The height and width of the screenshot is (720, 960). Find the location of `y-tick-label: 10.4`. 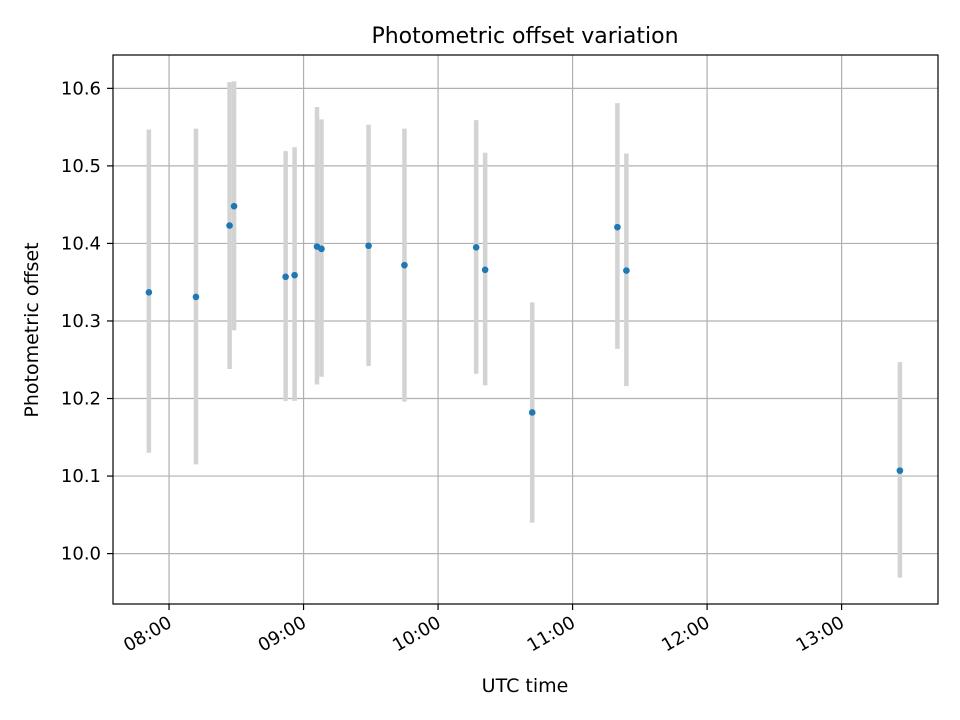

y-tick-label: 10.4 is located at coordinates (81, 243).